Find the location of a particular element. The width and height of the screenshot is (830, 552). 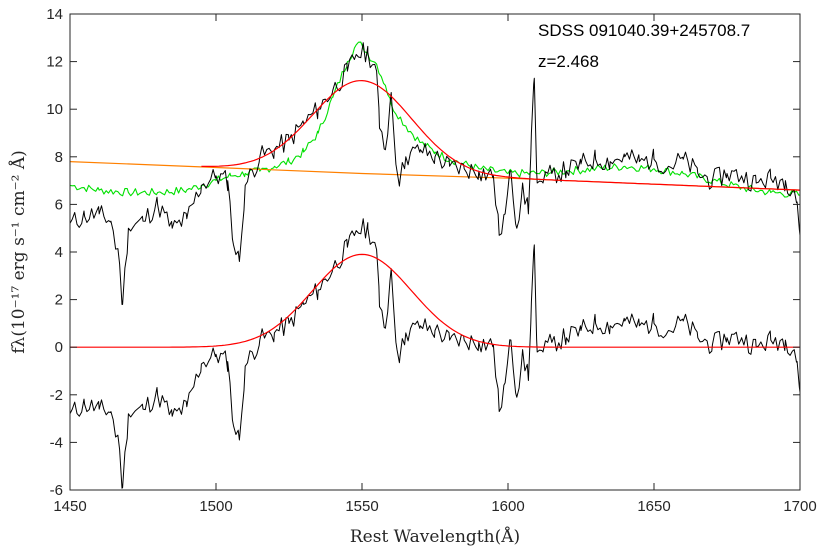

y-tick-label: -2 is located at coordinates (56, 395).